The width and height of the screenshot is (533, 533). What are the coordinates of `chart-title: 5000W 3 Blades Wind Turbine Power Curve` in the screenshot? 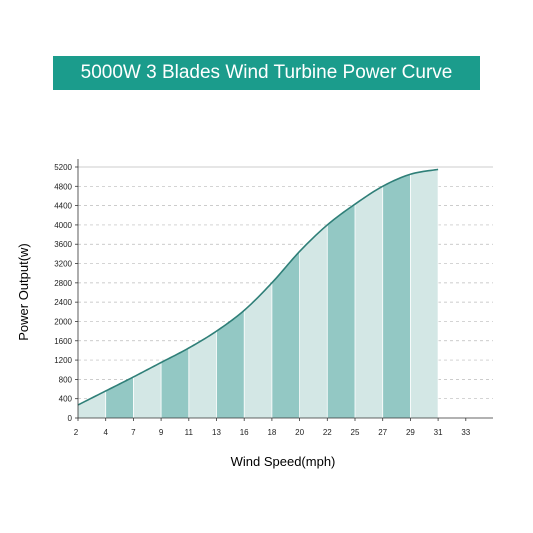 It's located at (266, 72).